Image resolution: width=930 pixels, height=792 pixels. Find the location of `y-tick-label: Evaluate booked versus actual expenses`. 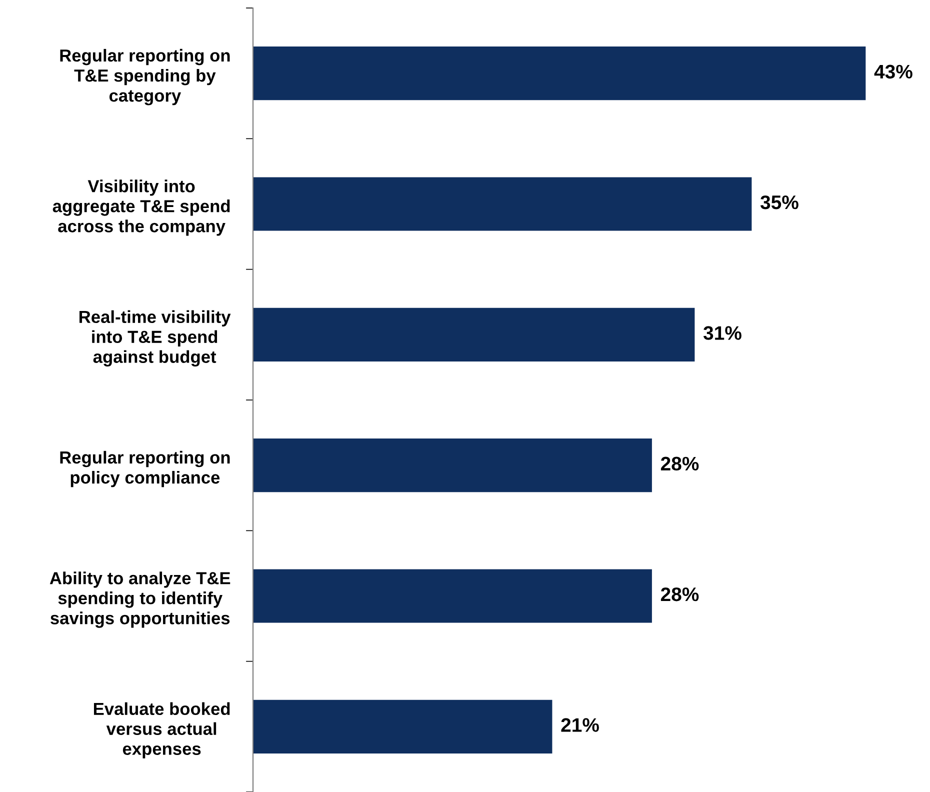

y-tick-label: Evaluate booked versus actual expenses is located at coordinates (162, 730).